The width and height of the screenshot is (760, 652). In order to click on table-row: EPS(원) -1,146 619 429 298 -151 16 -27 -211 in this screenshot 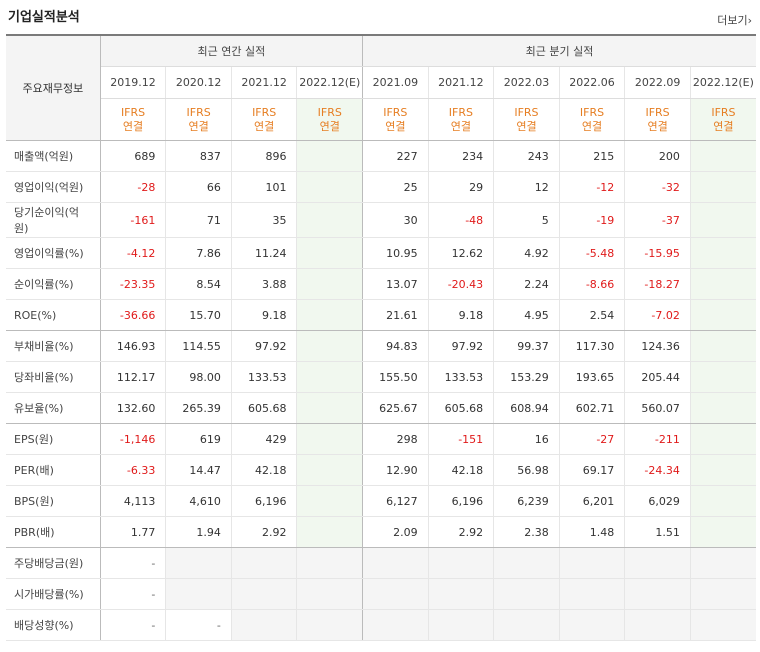, I will do `click(381, 439)`.